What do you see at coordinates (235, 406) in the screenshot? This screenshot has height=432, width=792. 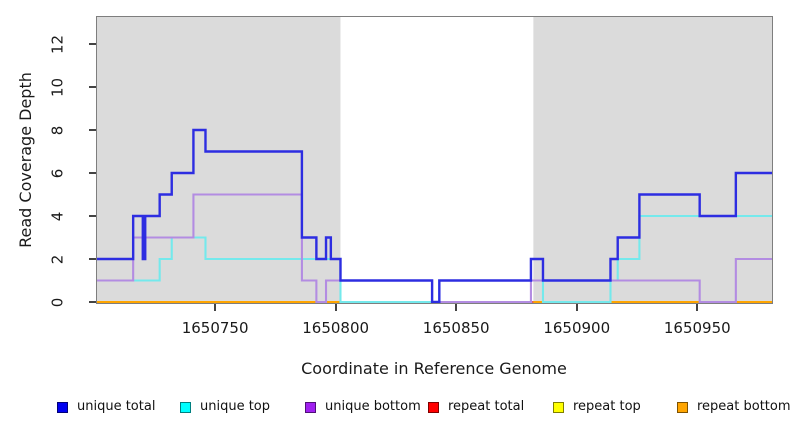 I see `legend-label: unique top` at bounding box center [235, 406].